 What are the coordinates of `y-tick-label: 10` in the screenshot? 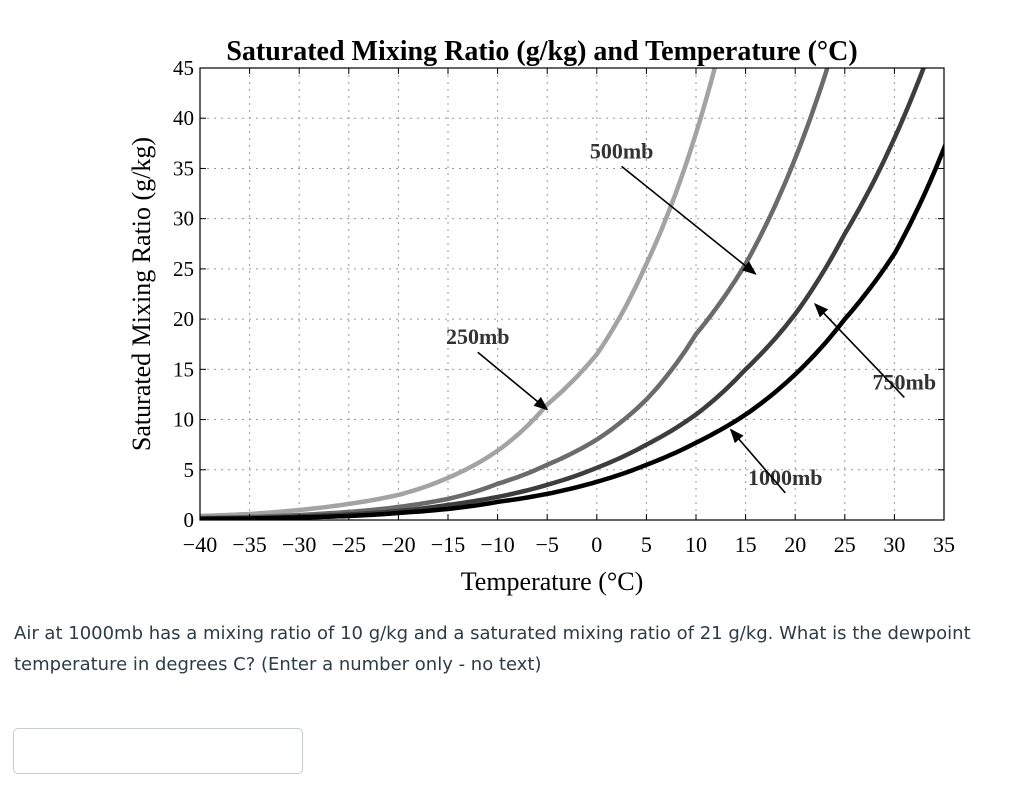 It's located at (183, 420).